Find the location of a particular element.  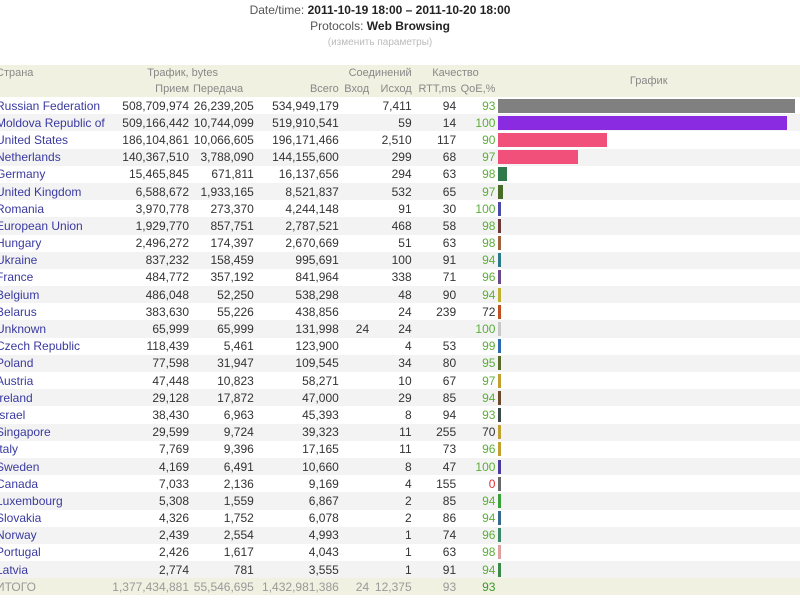

country-cell: Poland is located at coordinates (55, 363).